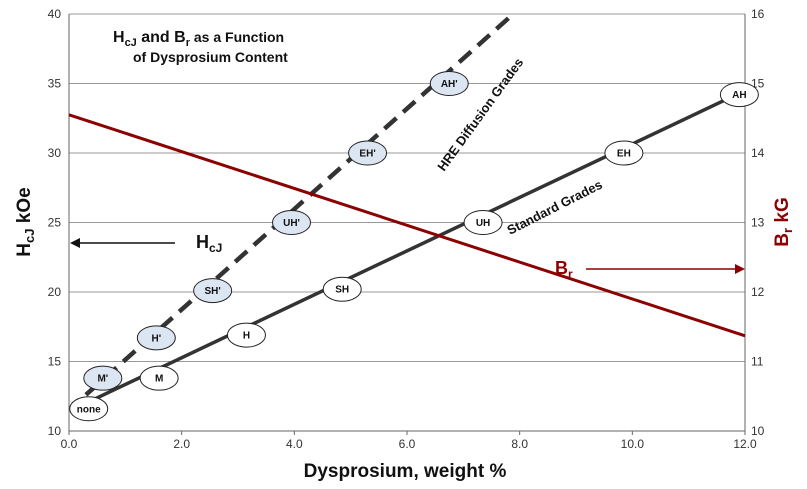 The height and width of the screenshot is (489, 807). What do you see at coordinates (146, 243) in the screenshot?
I see `hcj-axis-arrow: HcJ` at bounding box center [146, 243].